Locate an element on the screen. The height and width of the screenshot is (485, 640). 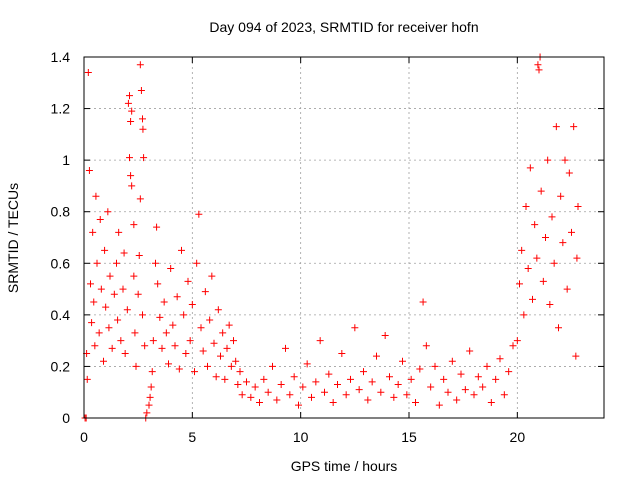
y-tick-label: 1 is located at coordinates (66, 160).